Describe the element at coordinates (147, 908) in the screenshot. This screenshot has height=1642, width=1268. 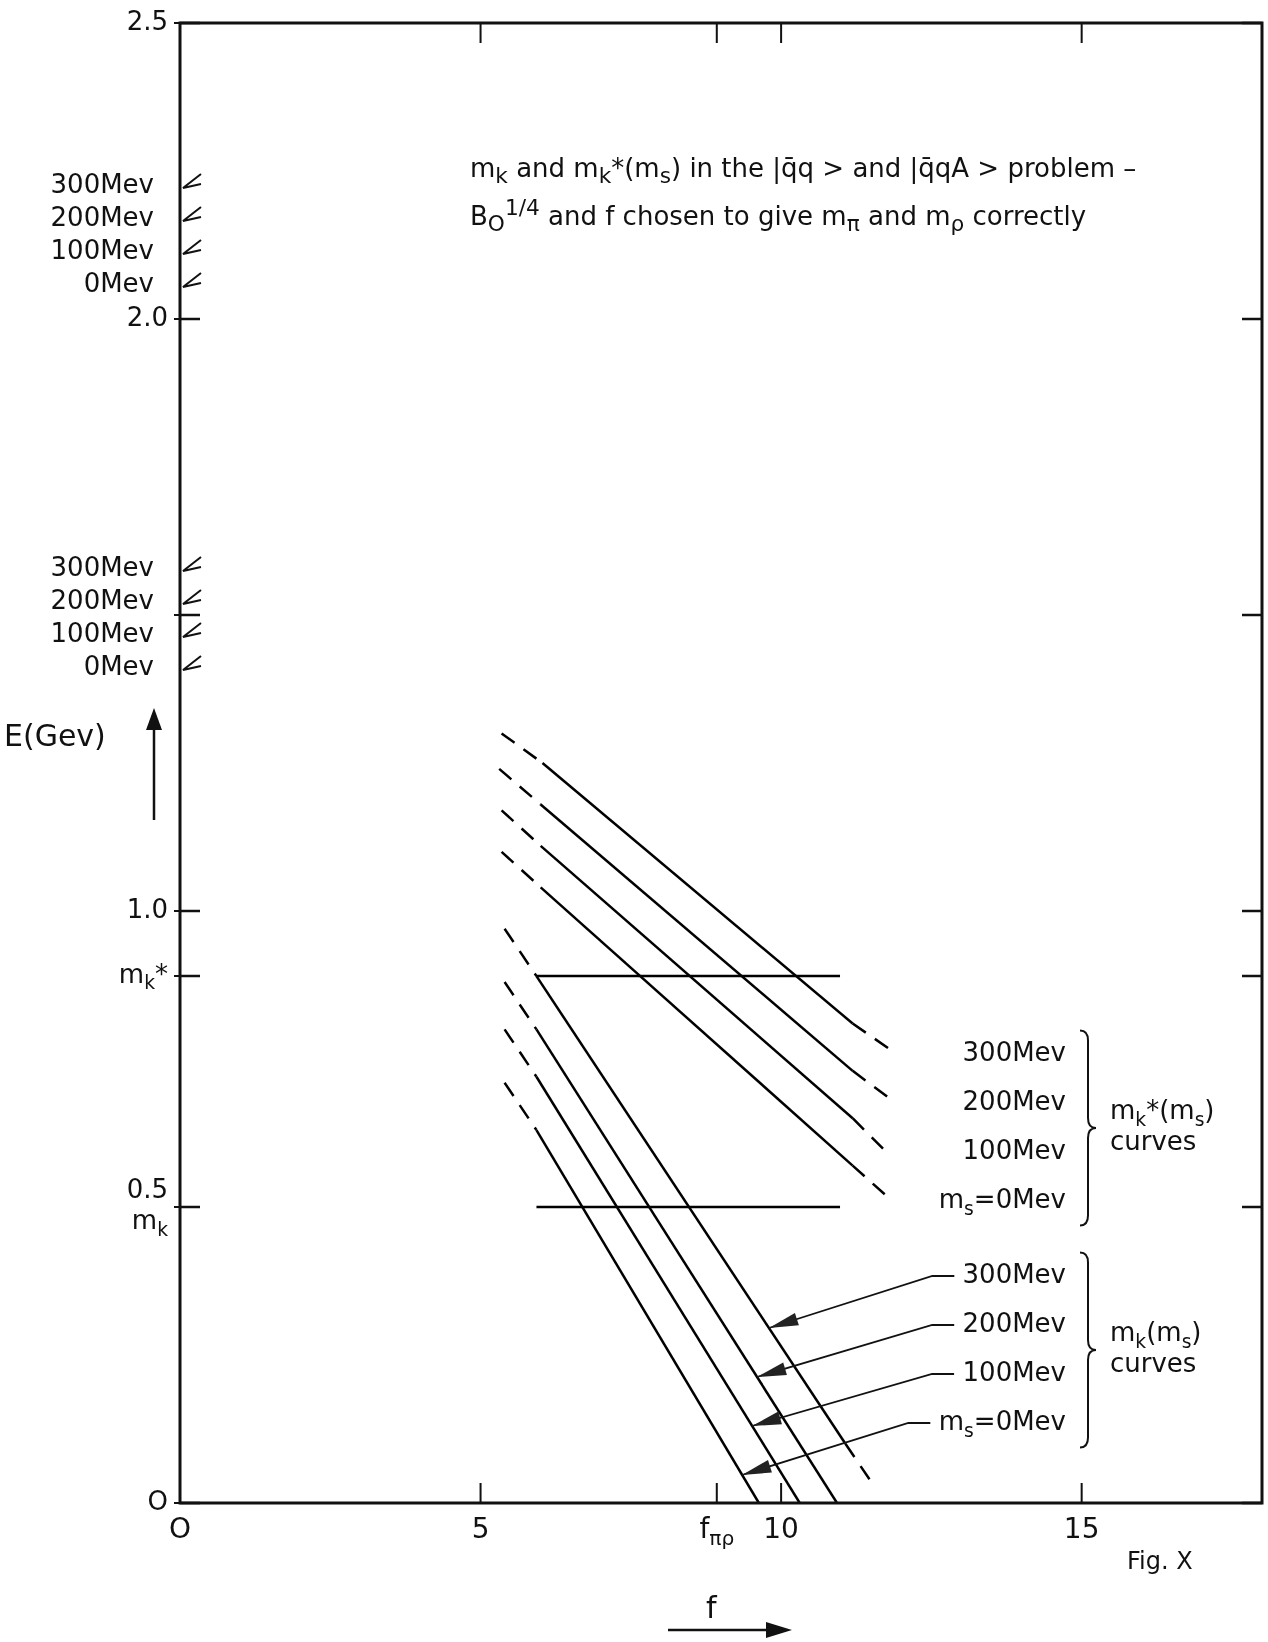
I see `y-tick-label: 1.0` at that location.